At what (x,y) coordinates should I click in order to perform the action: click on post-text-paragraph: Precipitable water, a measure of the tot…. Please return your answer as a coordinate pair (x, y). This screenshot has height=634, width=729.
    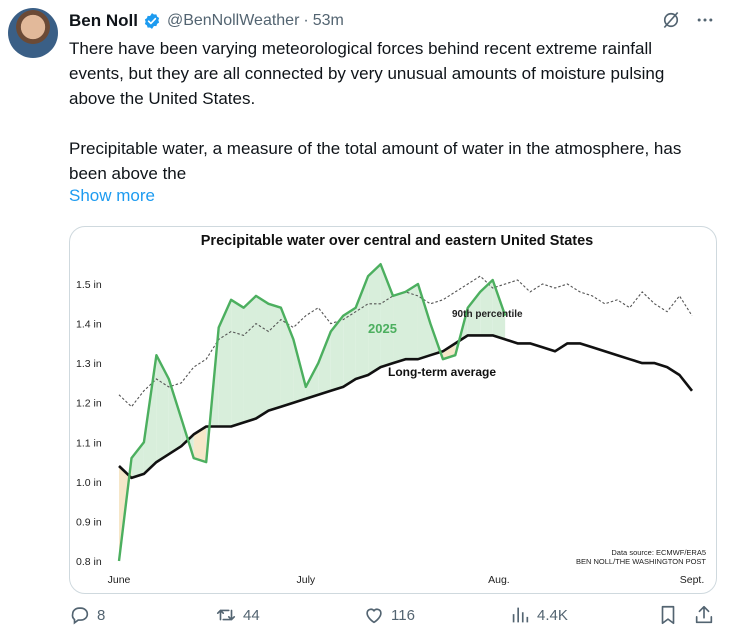
    Looking at the image, I should click on (375, 161).